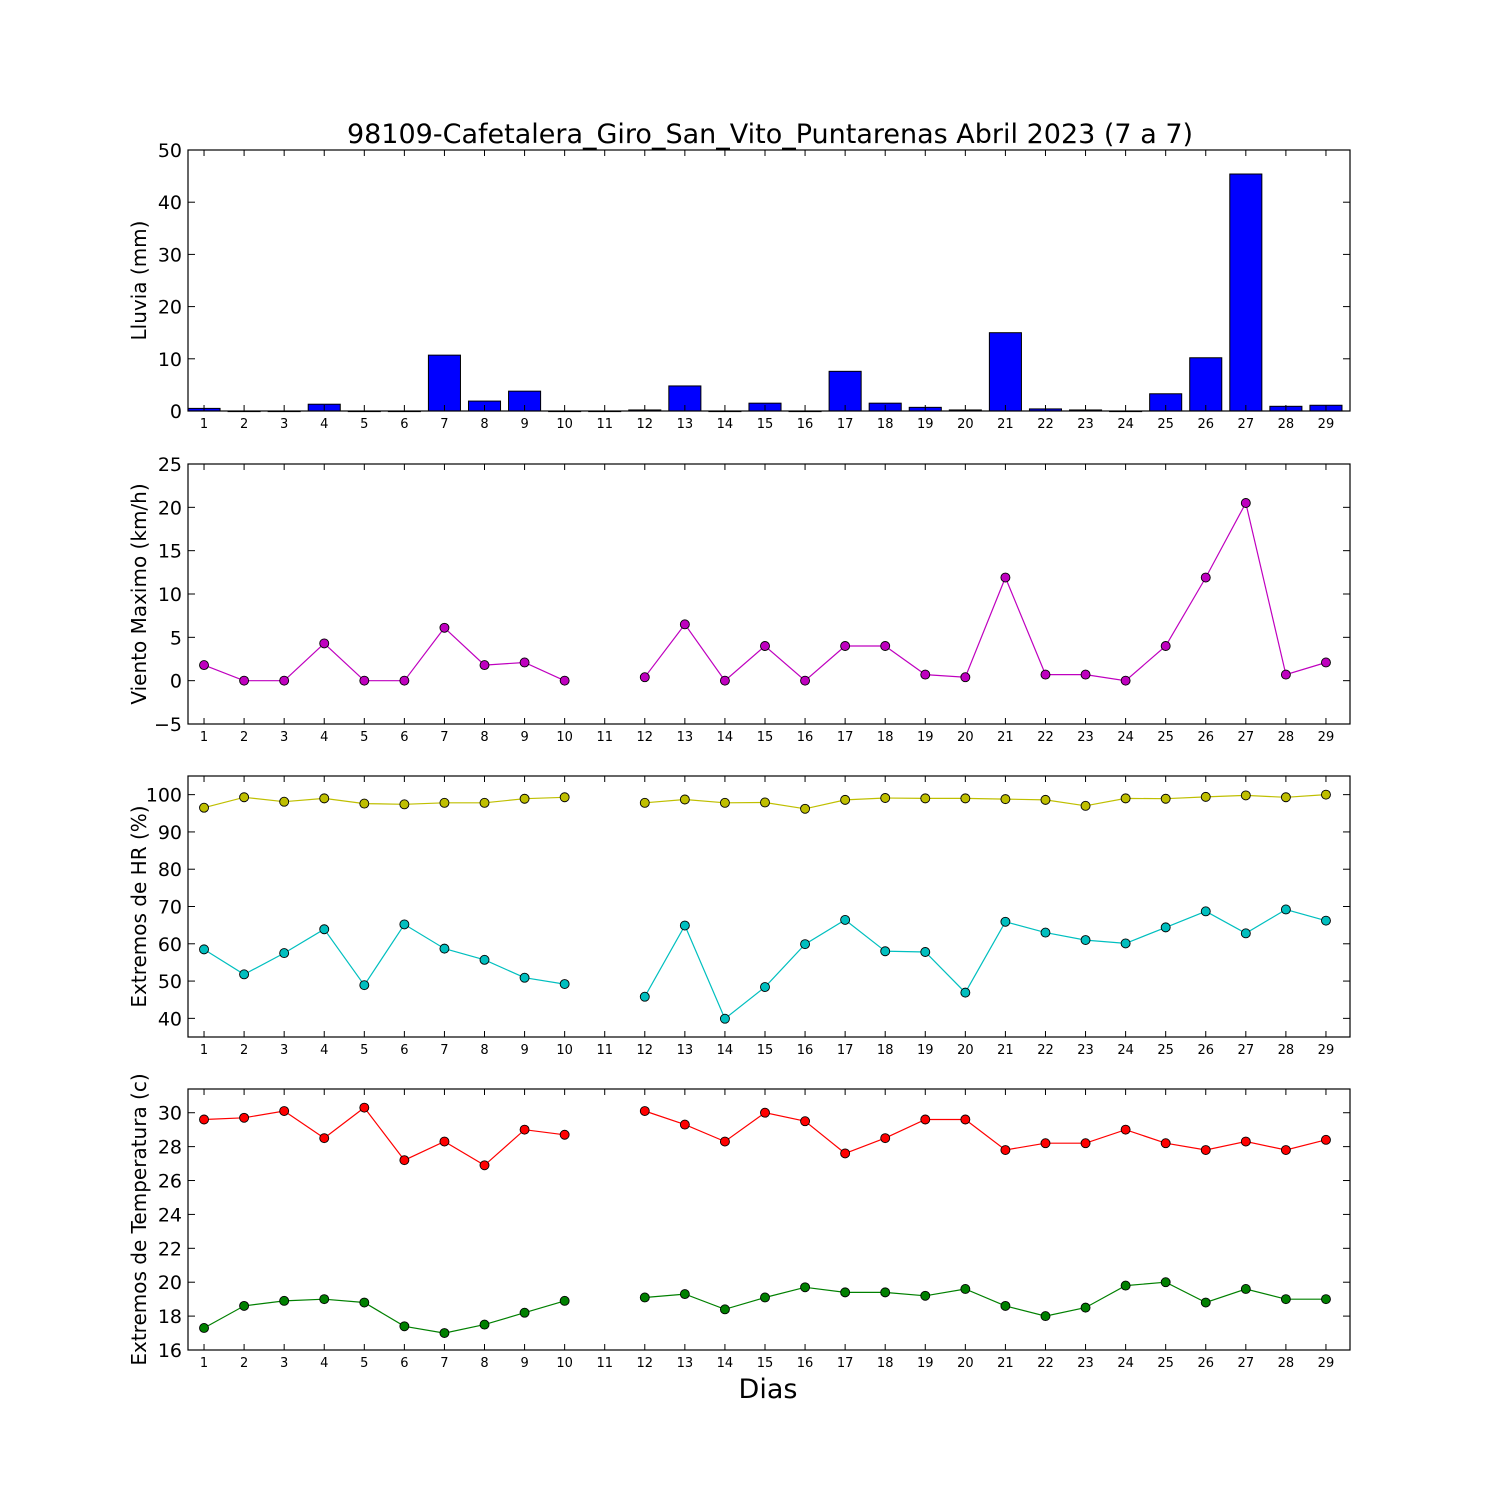  I want to click on y-tick-label: 10, so click(170, 595).